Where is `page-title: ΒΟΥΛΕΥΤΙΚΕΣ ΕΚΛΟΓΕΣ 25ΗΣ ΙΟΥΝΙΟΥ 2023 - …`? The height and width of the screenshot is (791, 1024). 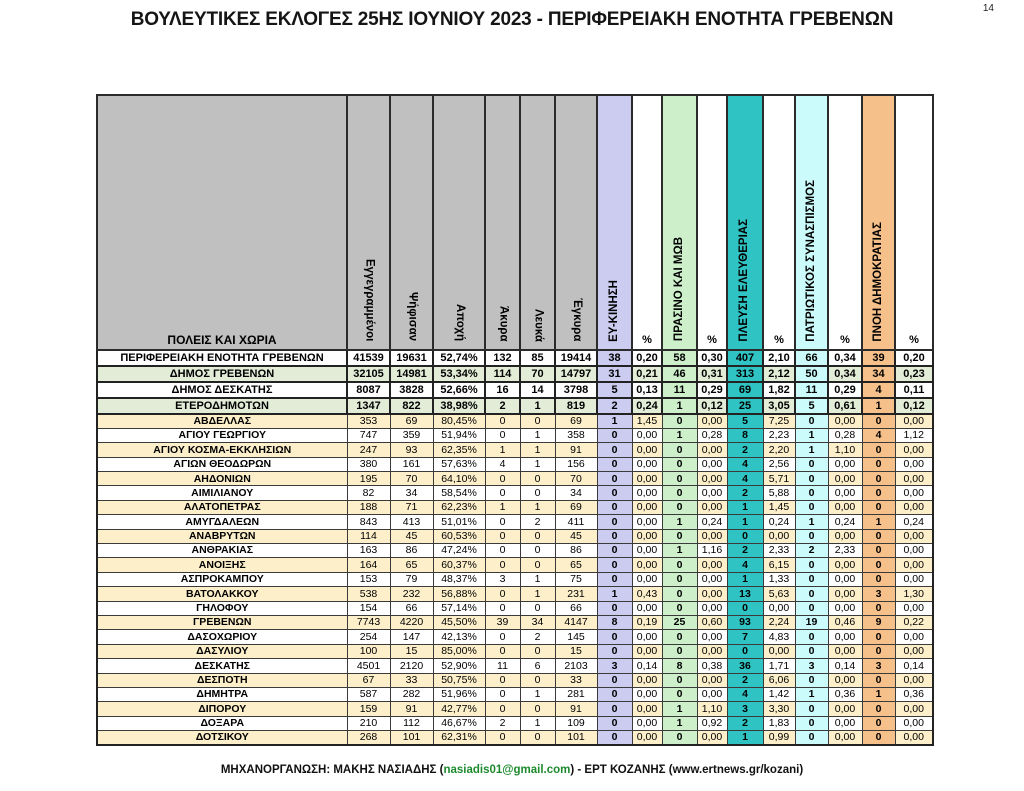
page-title: ΒΟΥΛΕΥΤΙΚΕΣ ΕΚΛΟΓΕΣ 25ΗΣ ΙΟΥΝΙΟΥ 2023 - … is located at coordinates (512, 19).